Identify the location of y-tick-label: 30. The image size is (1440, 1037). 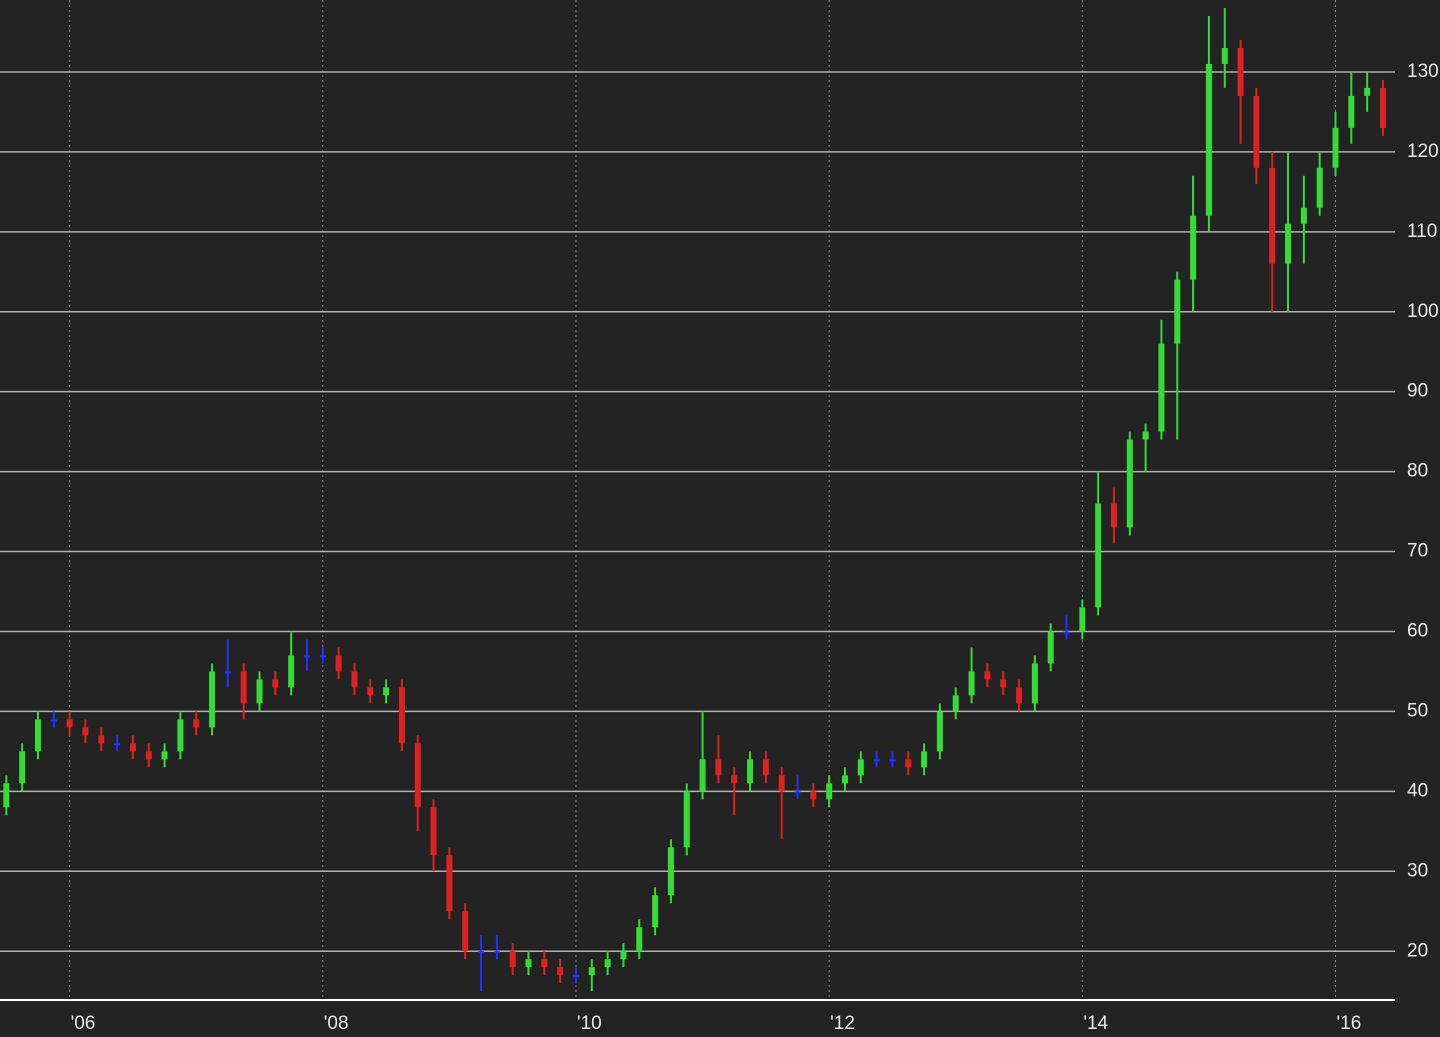
(1417, 870).